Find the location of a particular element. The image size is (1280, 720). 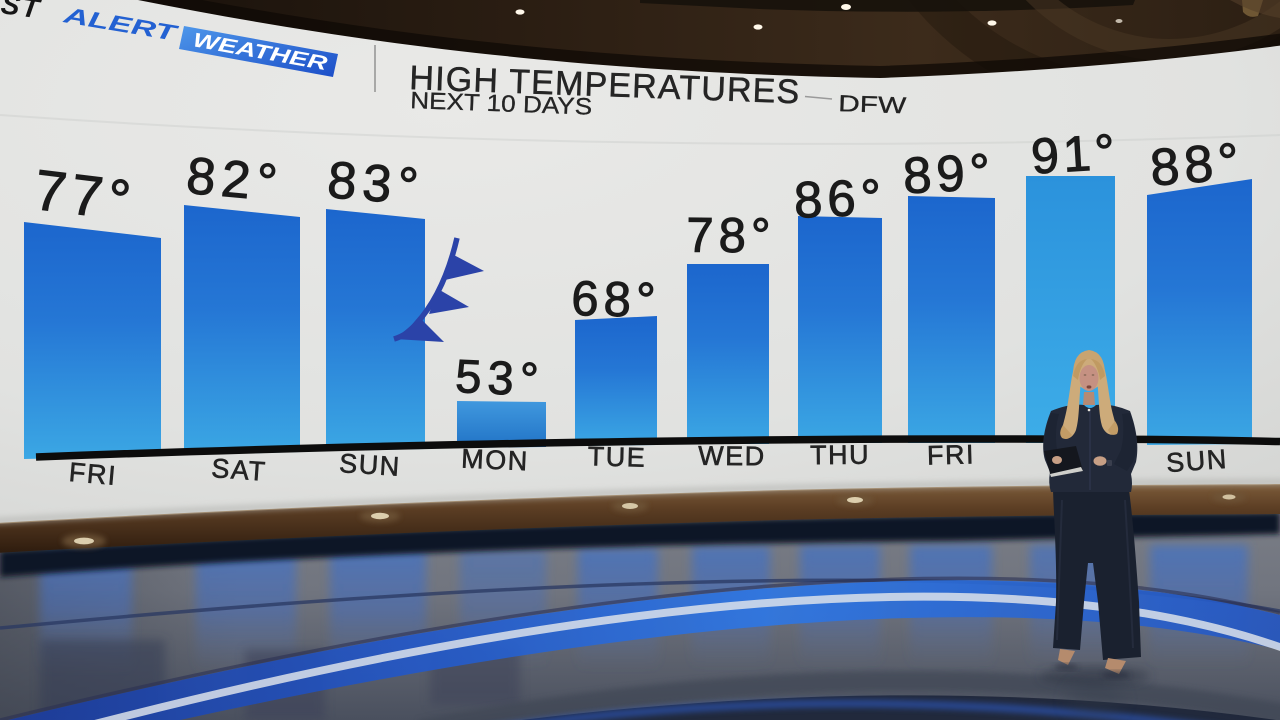

svg-text: 86° is located at coordinates (840, 198).